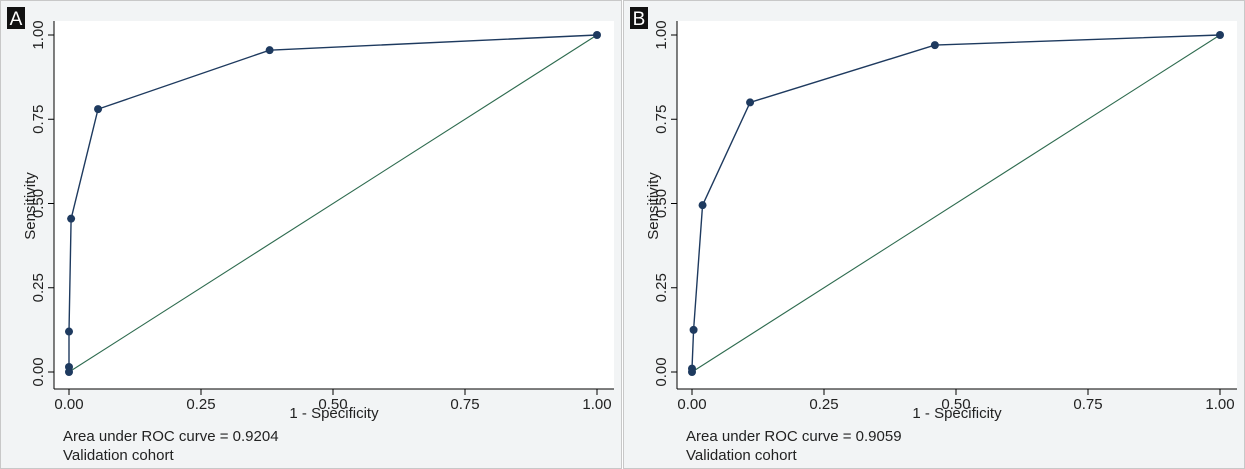 The width and height of the screenshot is (1245, 469). I want to click on auc-note: Area under ROC curve = 0.9204, so click(171, 436).